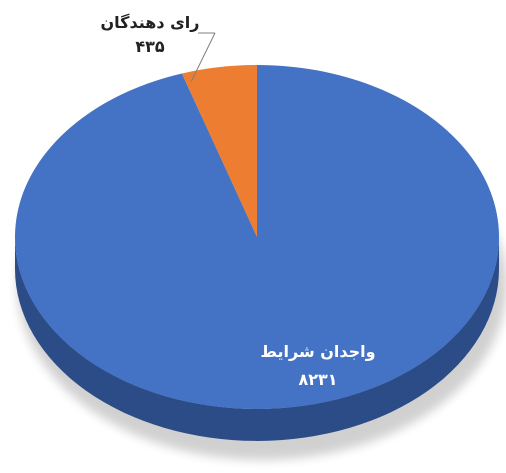  What do you see at coordinates (150, 46) in the screenshot?
I see `slice-value-voters: ۴۳۵` at bounding box center [150, 46].